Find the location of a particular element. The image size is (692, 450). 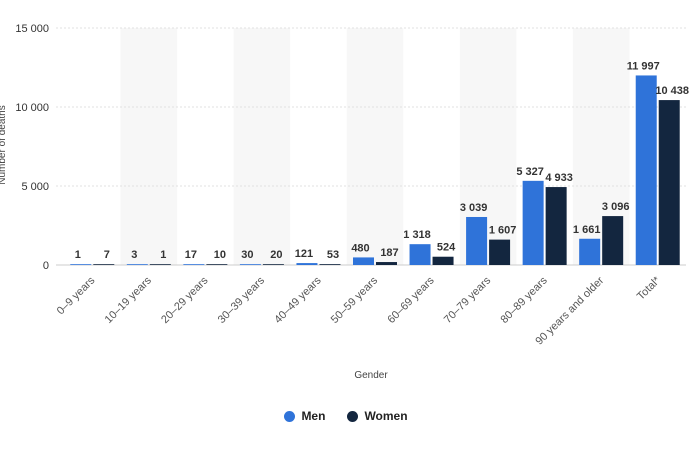

data-label-men: 1 661 is located at coordinates (587, 230).